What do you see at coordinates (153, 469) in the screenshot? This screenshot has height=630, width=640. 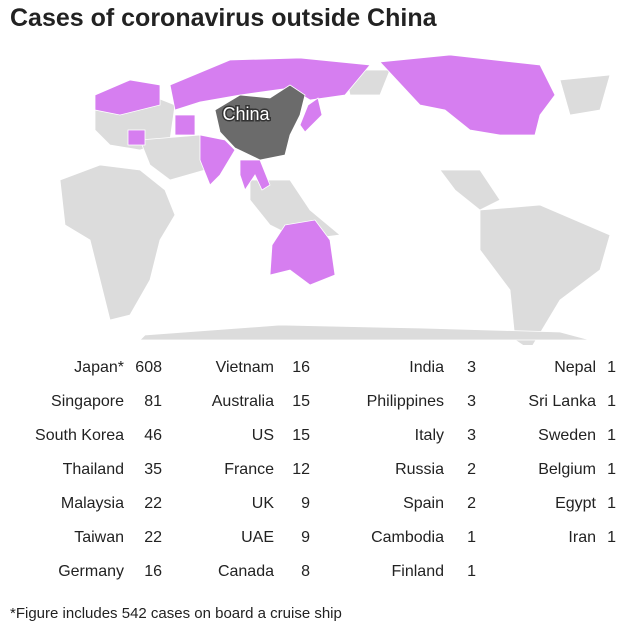 I see `case-count: 35` at bounding box center [153, 469].